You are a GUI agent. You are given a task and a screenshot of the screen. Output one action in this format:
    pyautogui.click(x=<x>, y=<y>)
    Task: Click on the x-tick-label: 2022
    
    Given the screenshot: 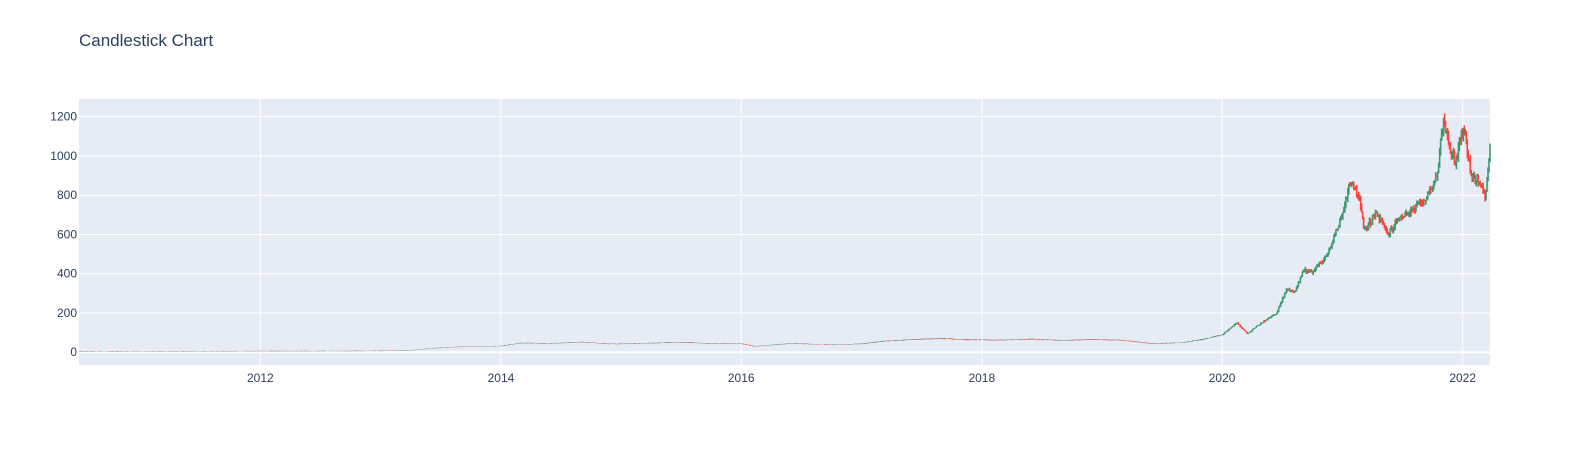 What is the action you would take?
    pyautogui.click(x=1462, y=378)
    